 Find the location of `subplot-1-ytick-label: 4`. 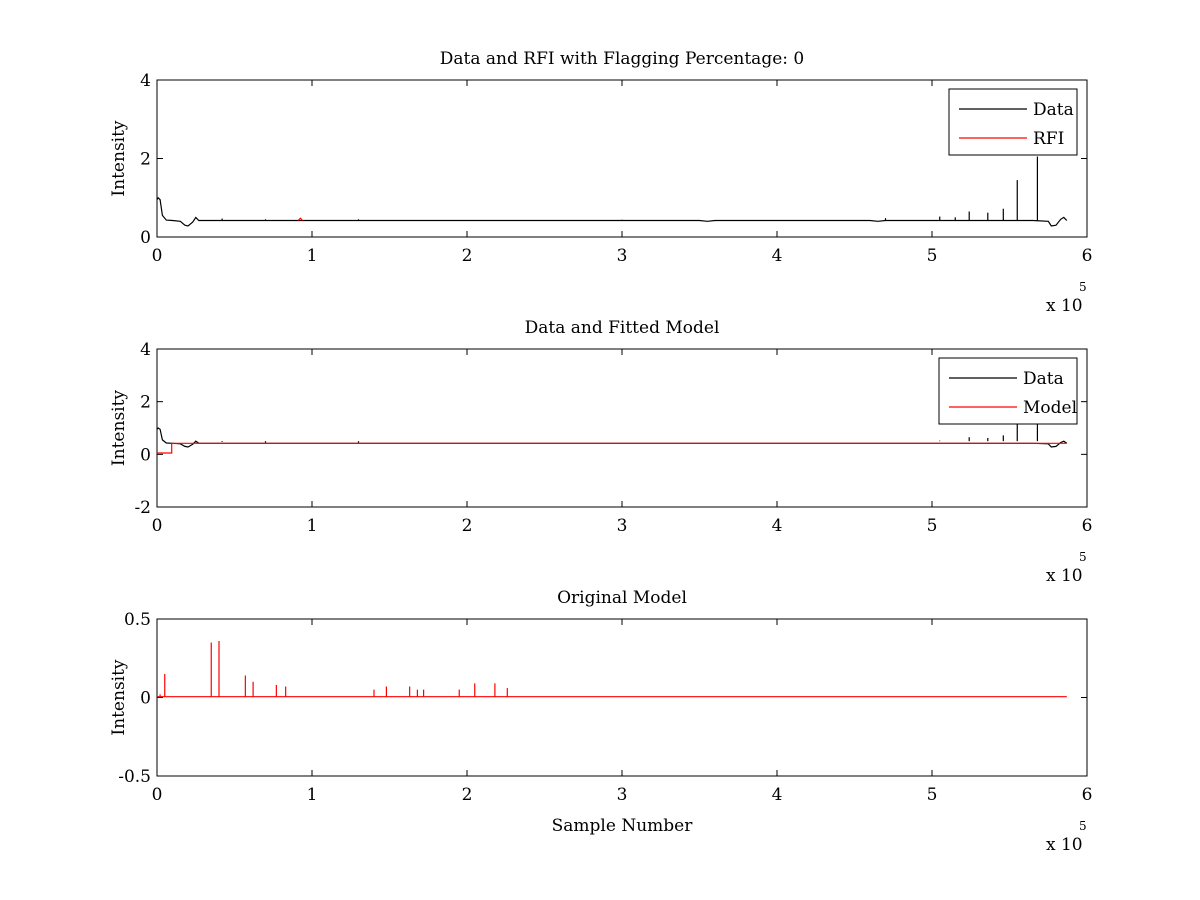

subplot-1-ytick-label: 4 is located at coordinates (145, 81).